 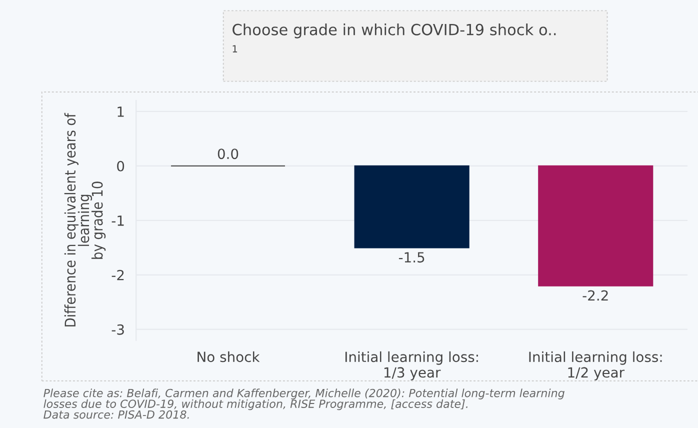 I want to click on y-tick-label: 0, so click(x=120, y=166).